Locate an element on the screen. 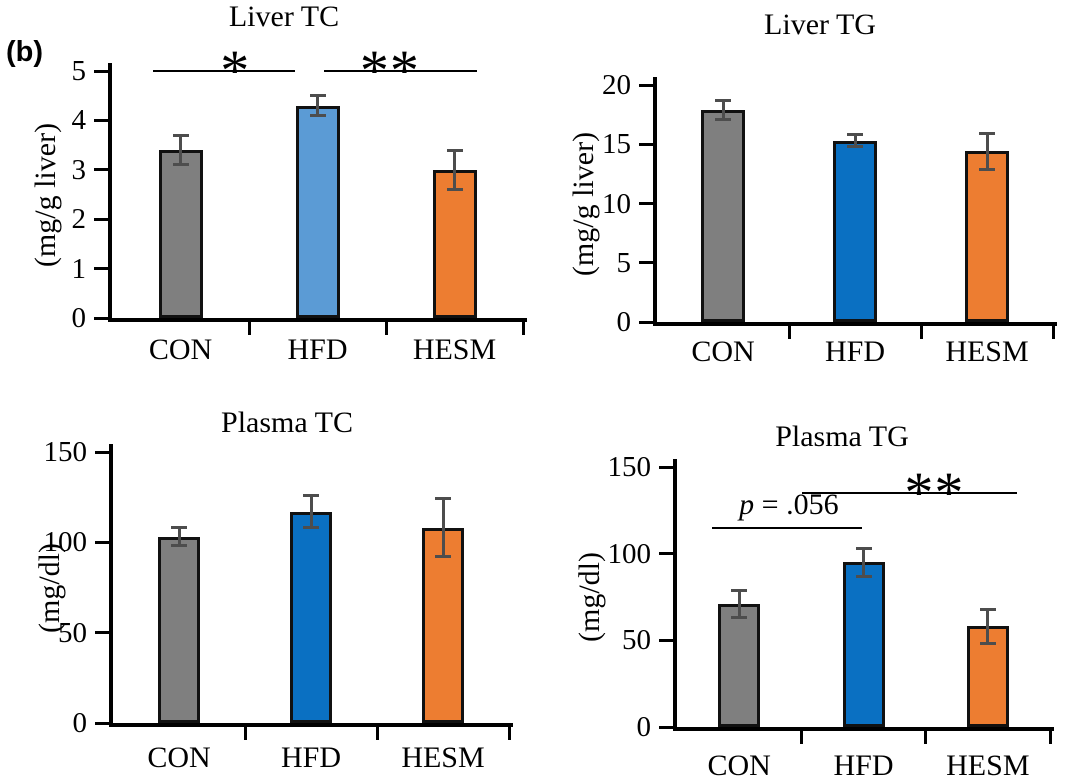 The image size is (1080, 779). p-value-symbol: p is located at coordinates (747, 504).